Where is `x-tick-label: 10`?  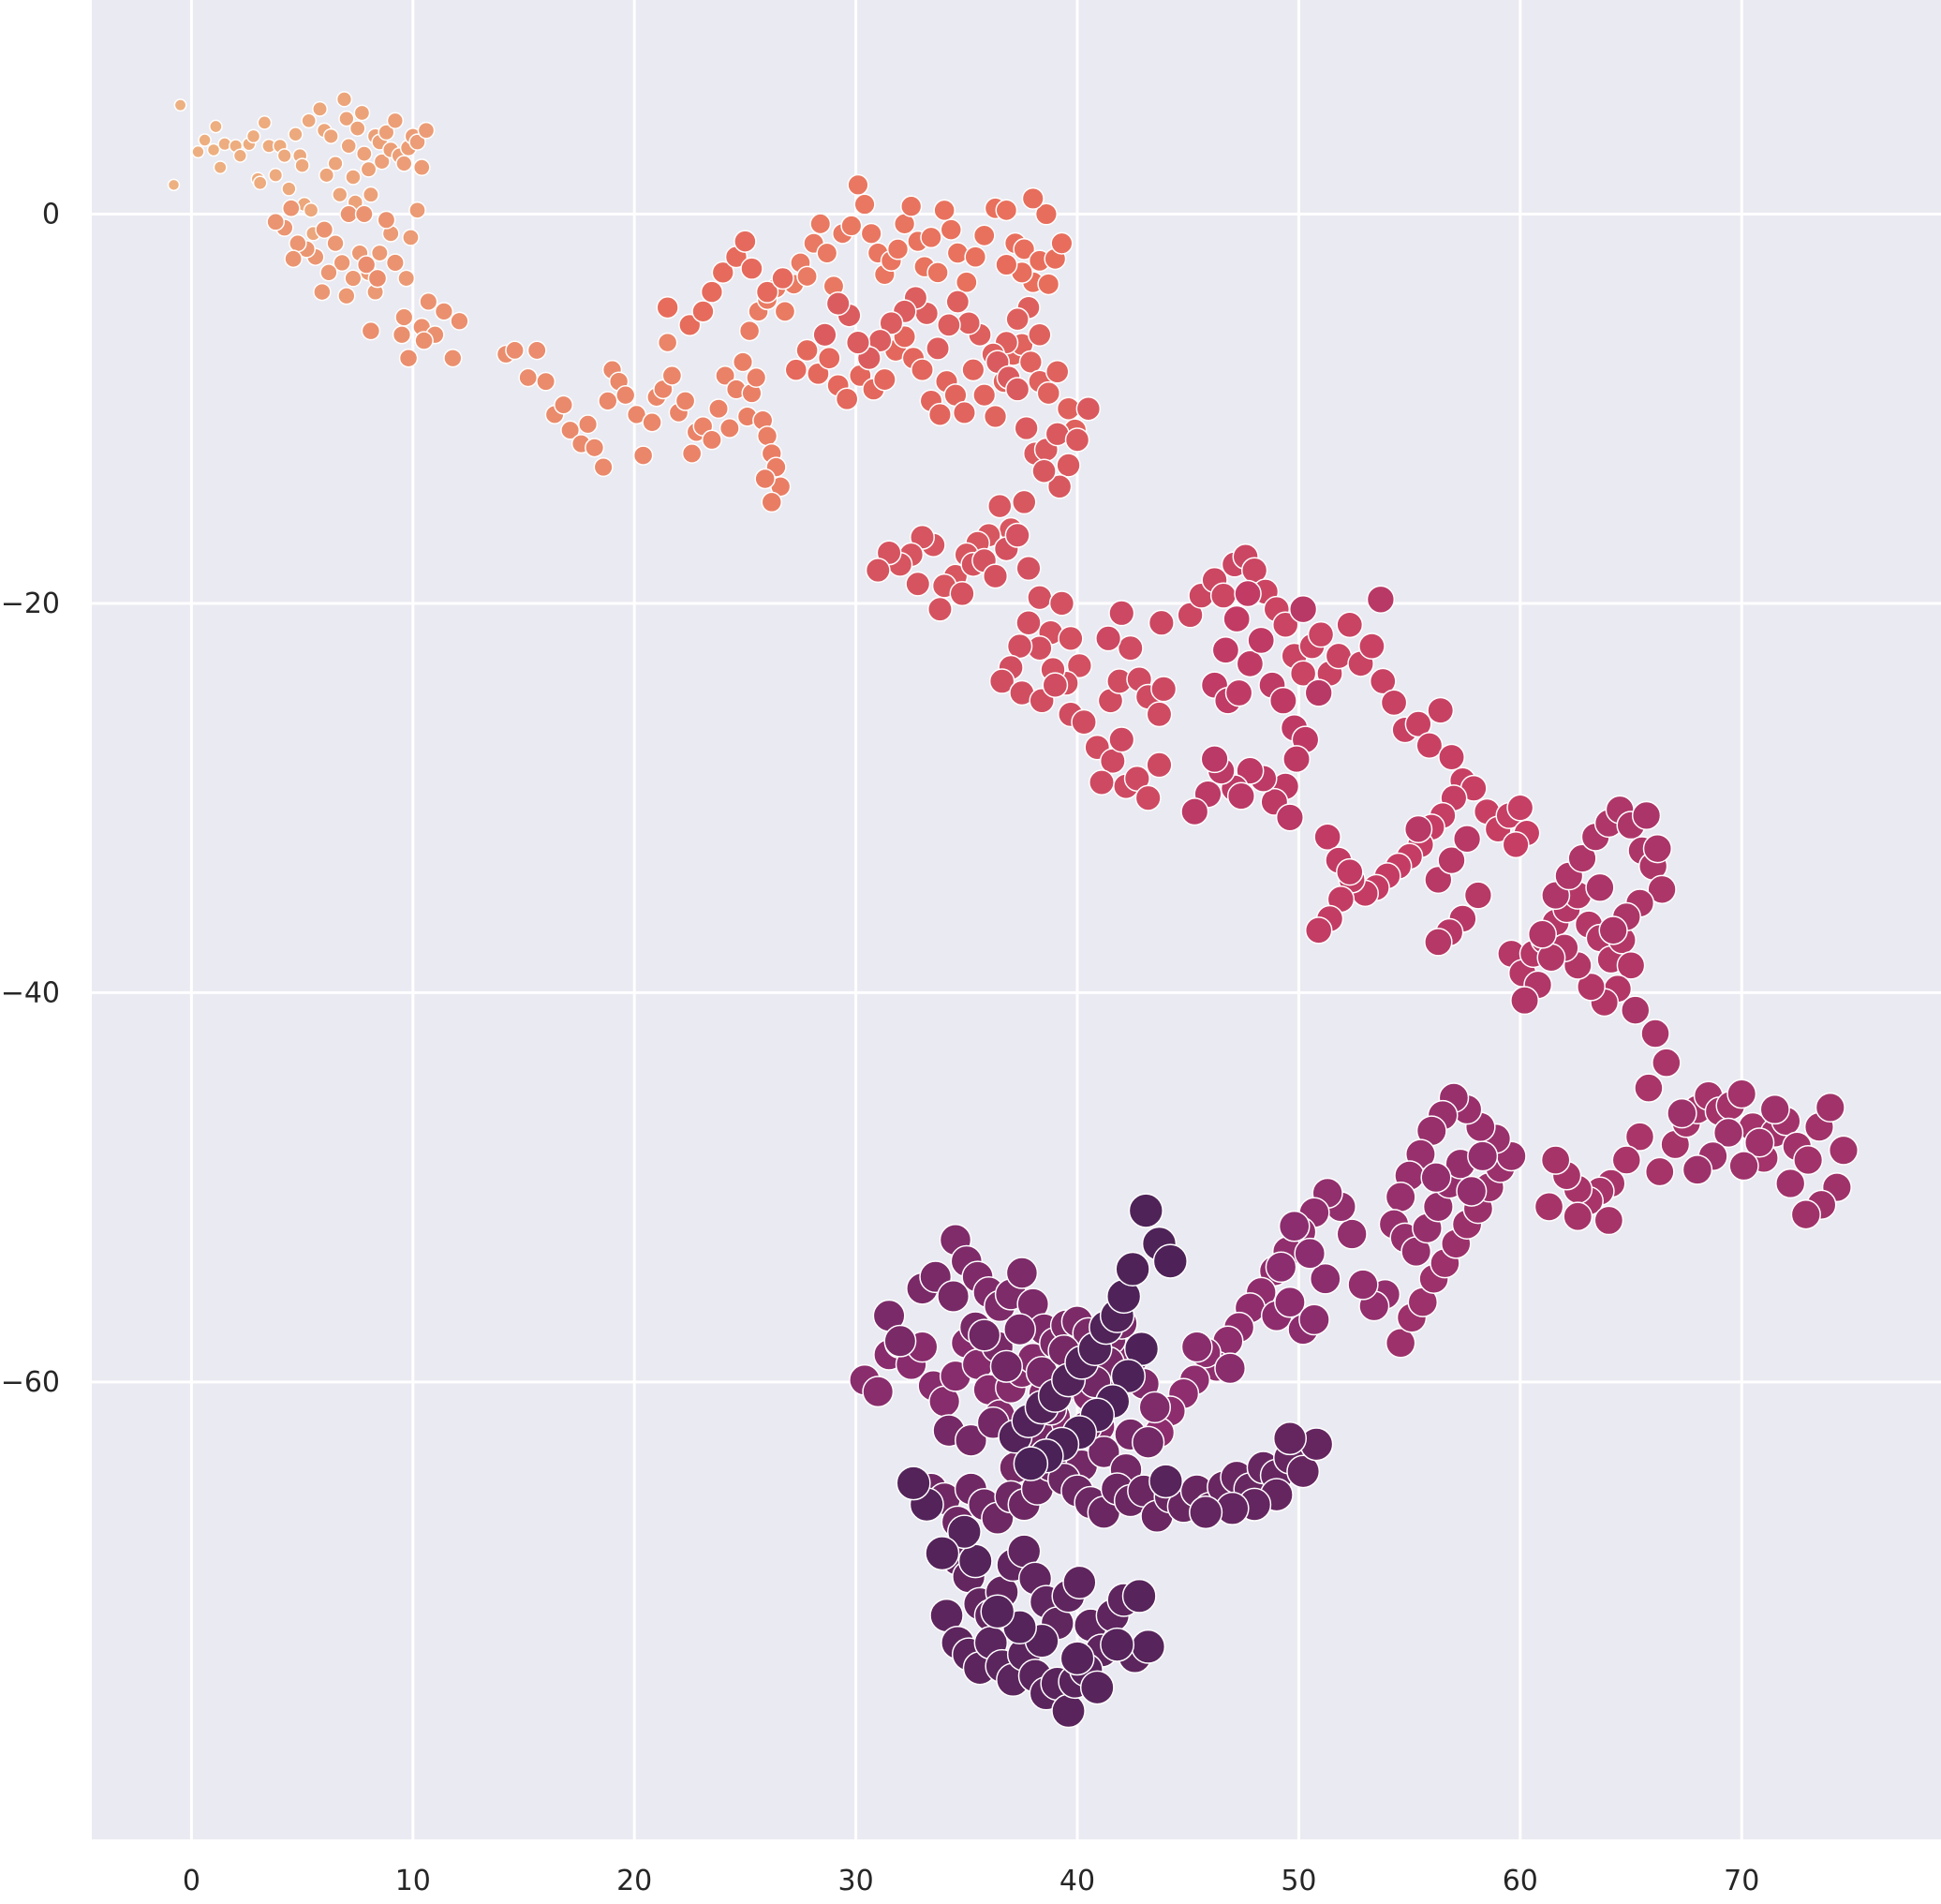
x-tick-label: 10 is located at coordinates (413, 1881).